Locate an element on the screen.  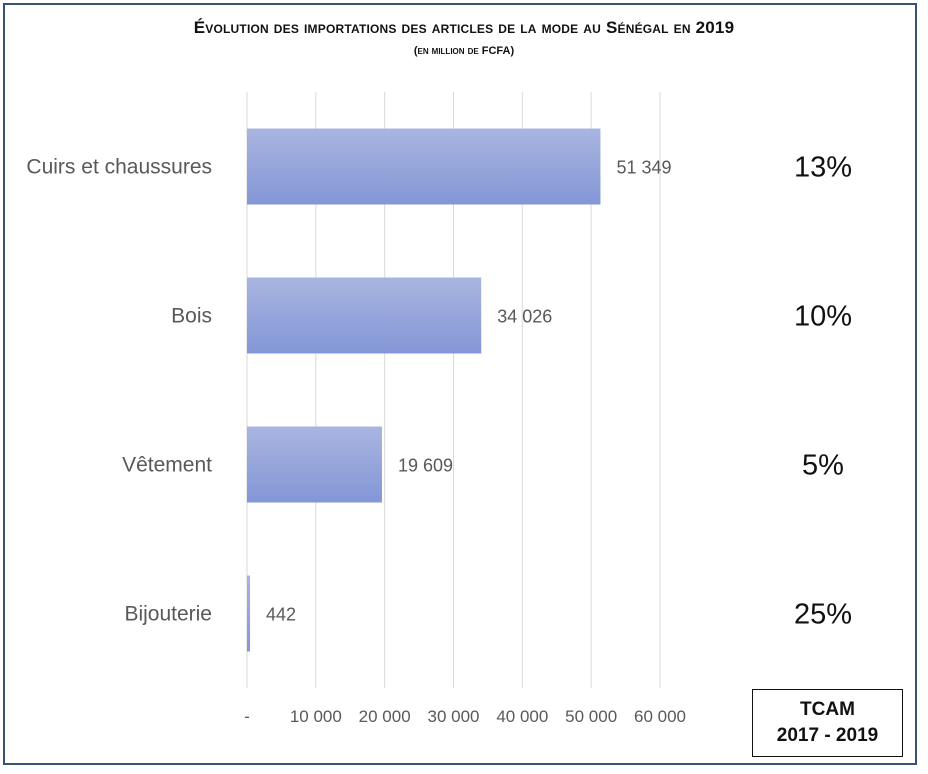
tcam-period: 2017 - 2019 is located at coordinates (827, 735).